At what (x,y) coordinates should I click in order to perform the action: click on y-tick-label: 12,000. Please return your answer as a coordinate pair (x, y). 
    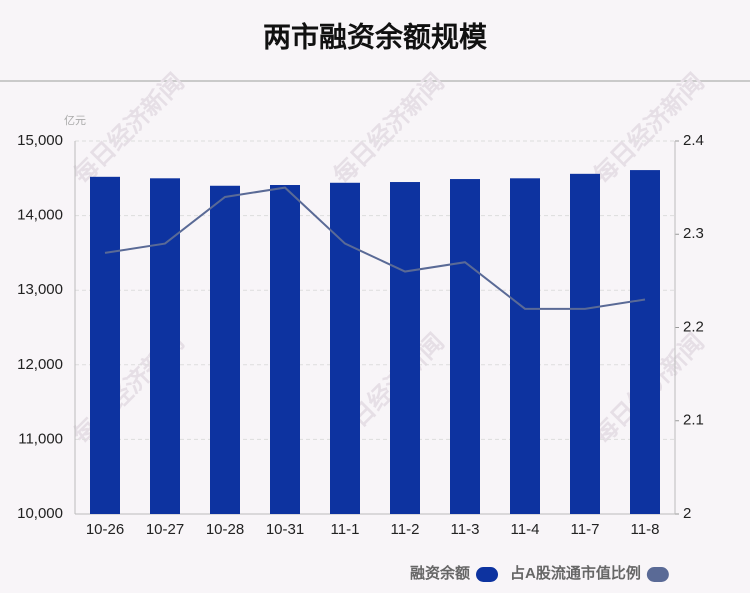
    Looking at the image, I should click on (40, 364).